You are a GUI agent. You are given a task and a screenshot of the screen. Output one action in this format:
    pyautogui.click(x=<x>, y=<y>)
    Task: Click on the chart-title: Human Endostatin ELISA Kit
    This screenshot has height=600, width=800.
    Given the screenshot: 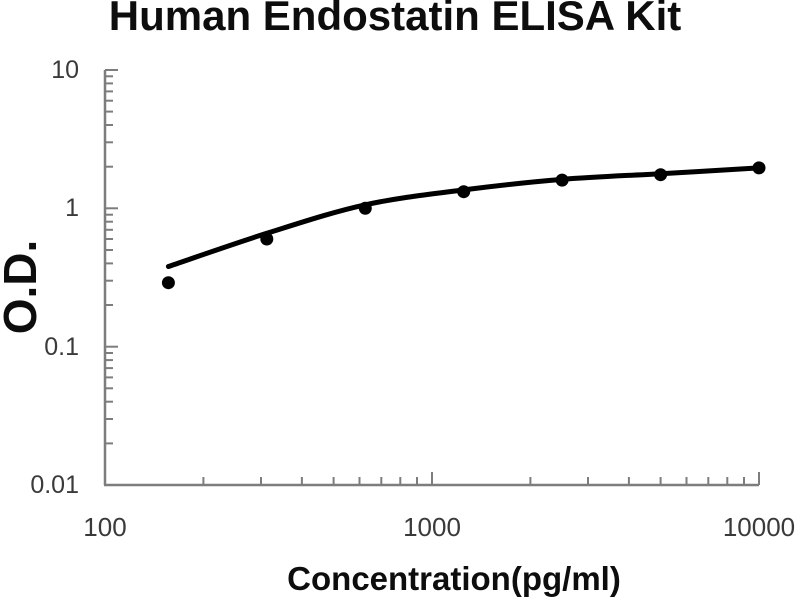 What is the action you would take?
    pyautogui.click(x=395, y=19)
    